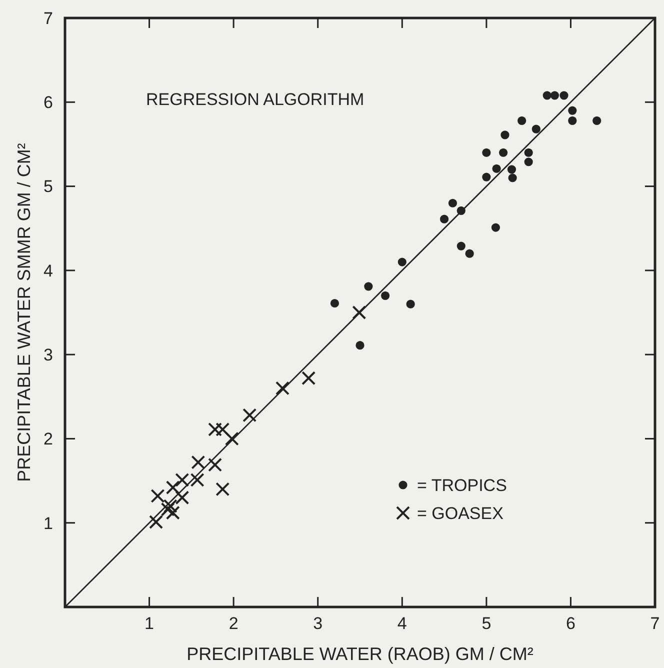  What do you see at coordinates (48, 439) in the screenshot?
I see `y-tick-label: 2` at bounding box center [48, 439].